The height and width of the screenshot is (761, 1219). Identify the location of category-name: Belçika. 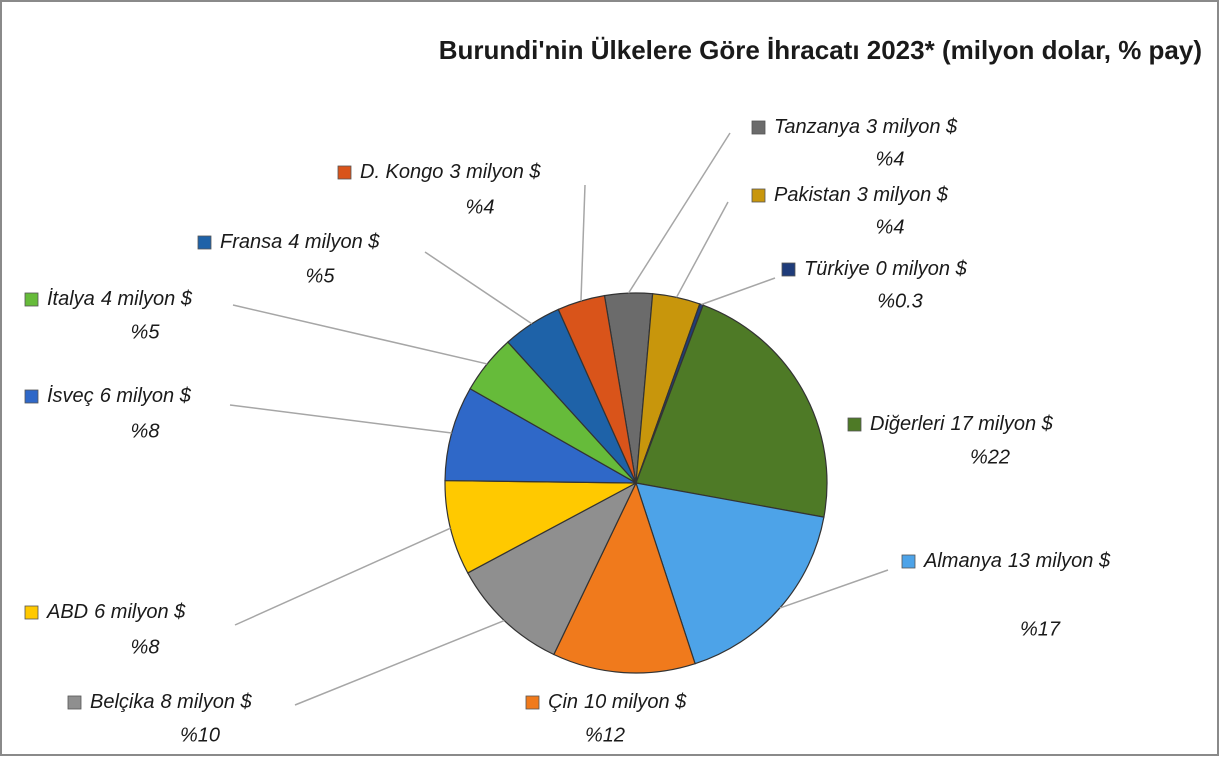
(122, 702).